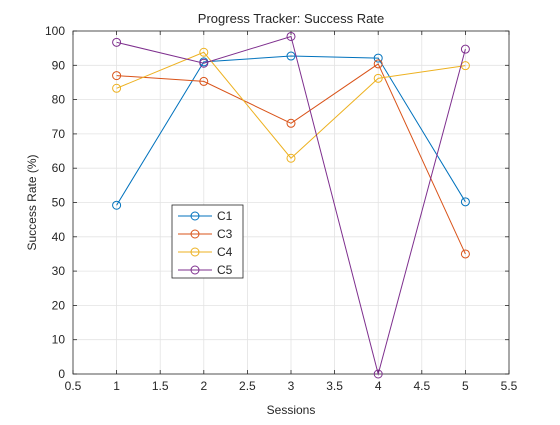 The width and height of the screenshot is (560, 425). What do you see at coordinates (59, 168) in the screenshot?
I see `y-tick-label: 60` at bounding box center [59, 168].